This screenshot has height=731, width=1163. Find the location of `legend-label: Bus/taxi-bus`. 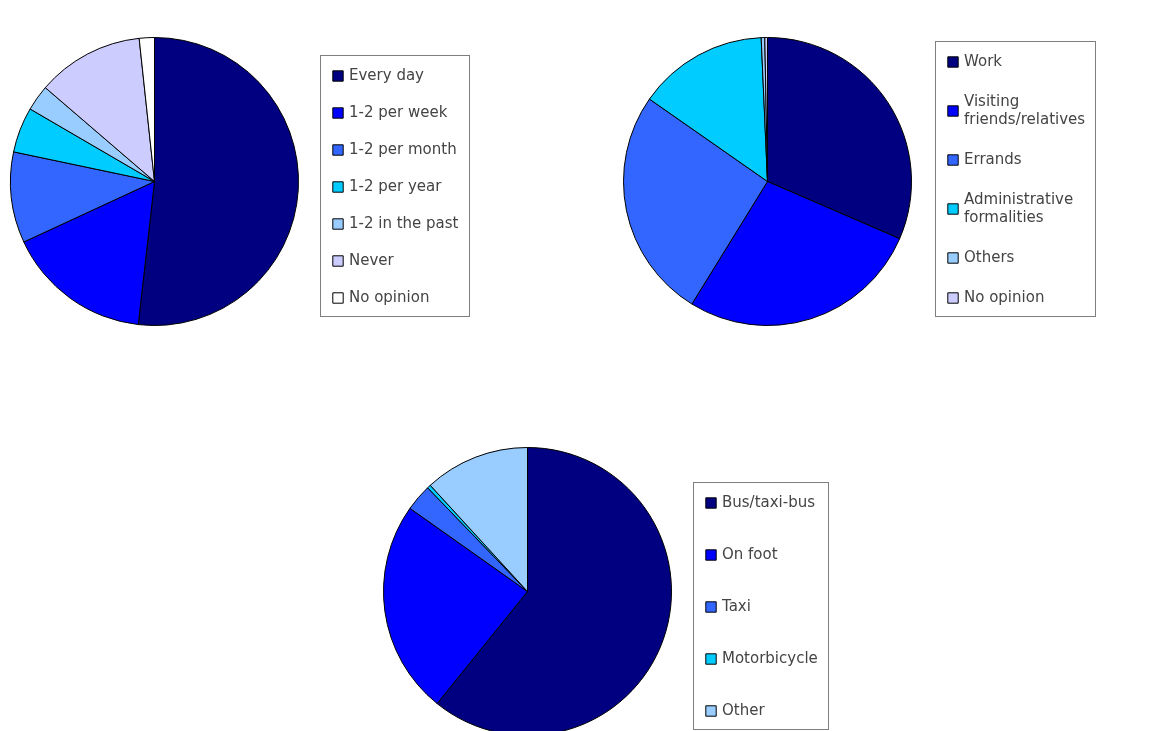

legend-label: Bus/taxi-bus is located at coordinates (769, 502).